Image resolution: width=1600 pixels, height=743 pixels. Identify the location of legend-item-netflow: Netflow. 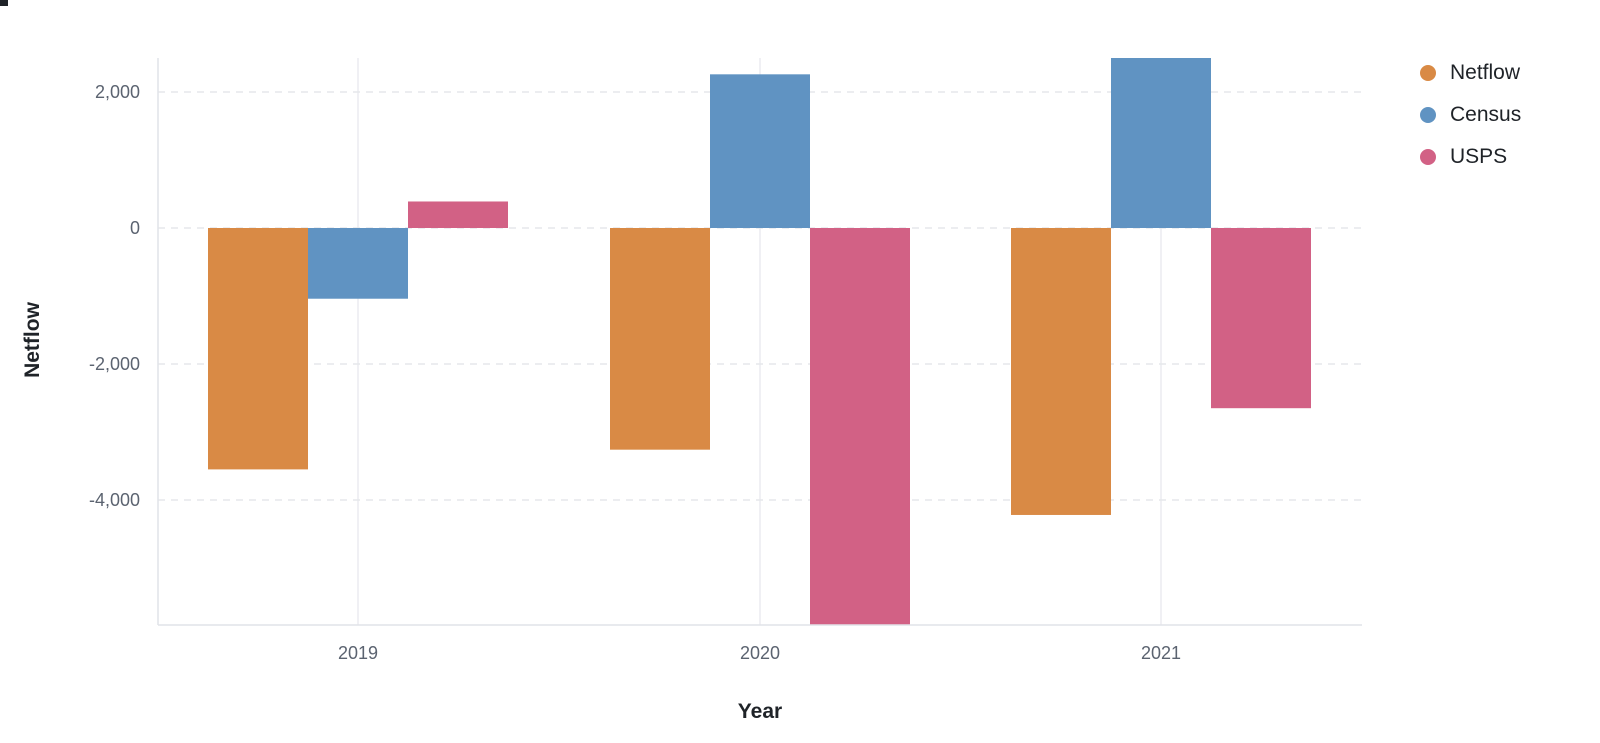
(1505, 73).